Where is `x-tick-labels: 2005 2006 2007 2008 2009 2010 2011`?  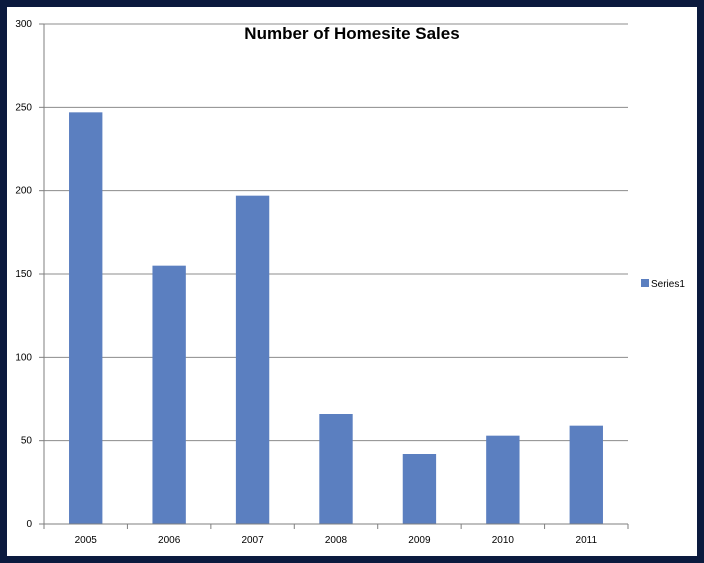 x-tick-labels: 2005 2006 2007 2008 2009 2010 2011 is located at coordinates (336, 540).